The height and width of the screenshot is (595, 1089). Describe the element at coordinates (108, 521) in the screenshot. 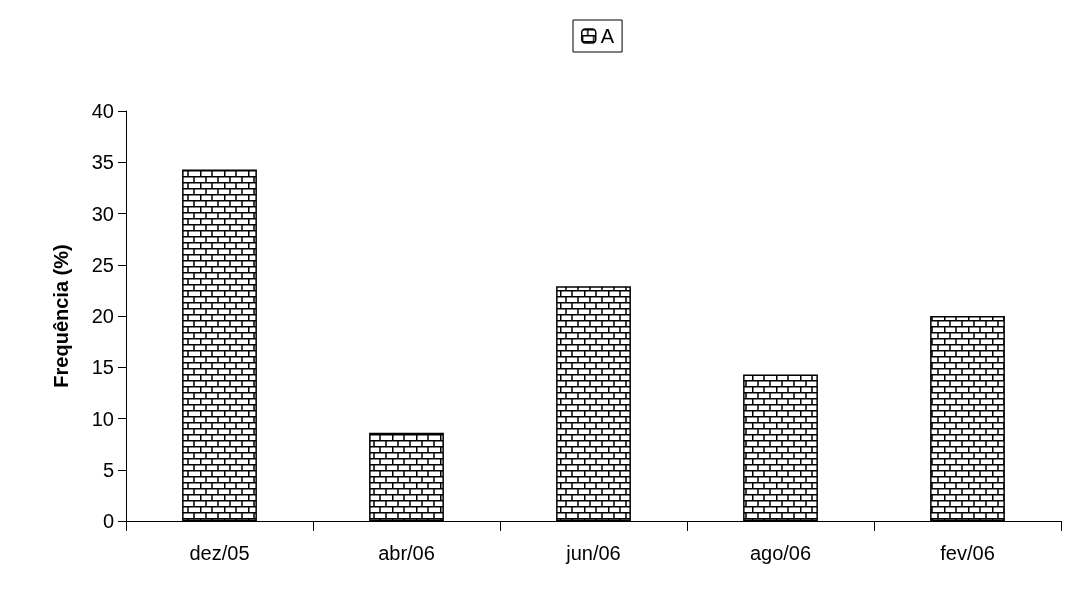

I see `y-tick-label: 0` at that location.